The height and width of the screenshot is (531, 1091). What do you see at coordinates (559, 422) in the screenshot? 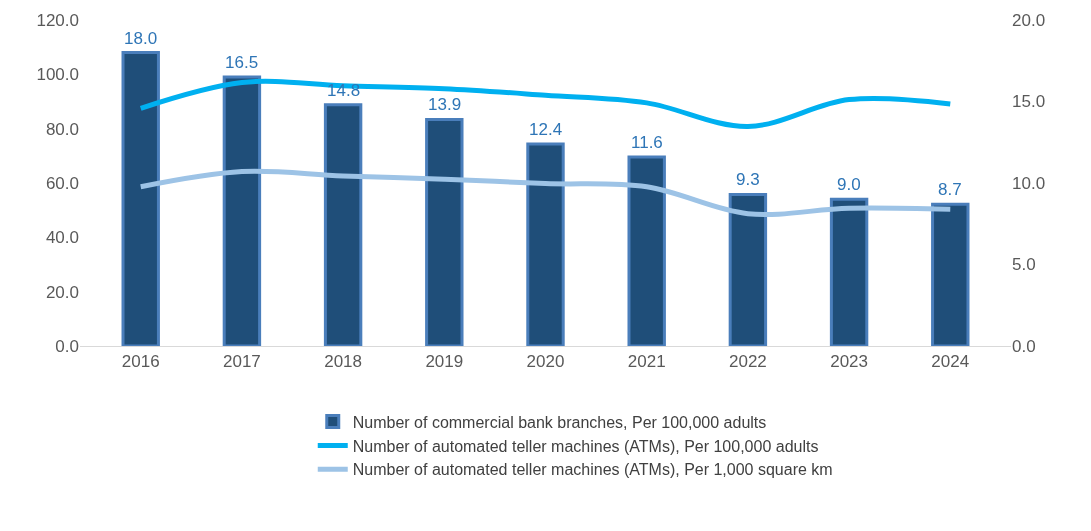
I see `legend-label: Number of commercial bank branches, Per 100,000 adults` at bounding box center [559, 422].